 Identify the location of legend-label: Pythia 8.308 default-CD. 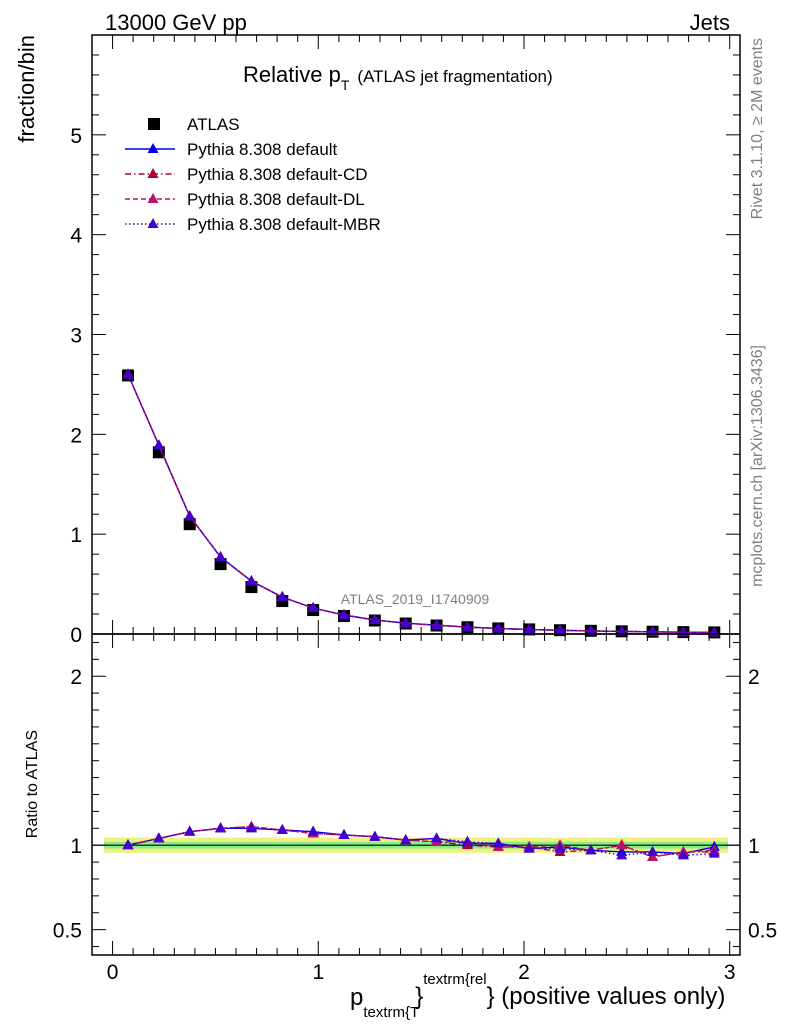
(277, 174).